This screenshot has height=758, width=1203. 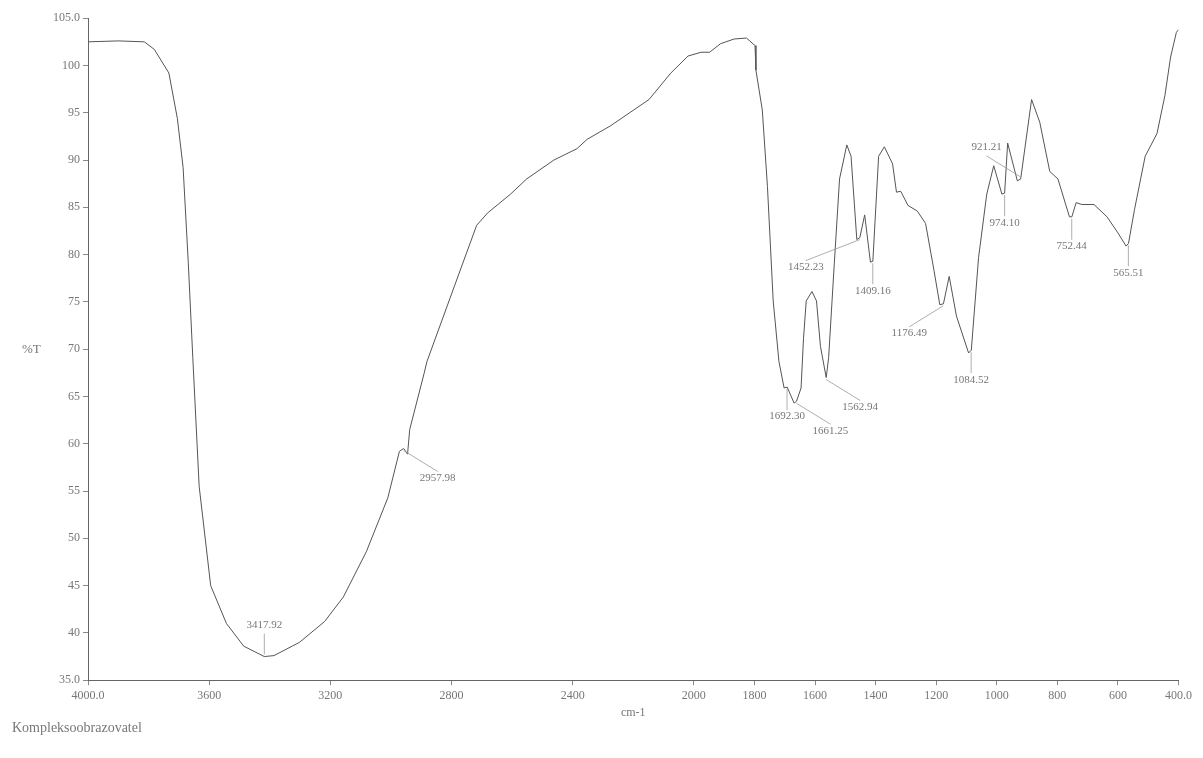 I want to click on annotation: 1452.23, so click(x=806, y=266).